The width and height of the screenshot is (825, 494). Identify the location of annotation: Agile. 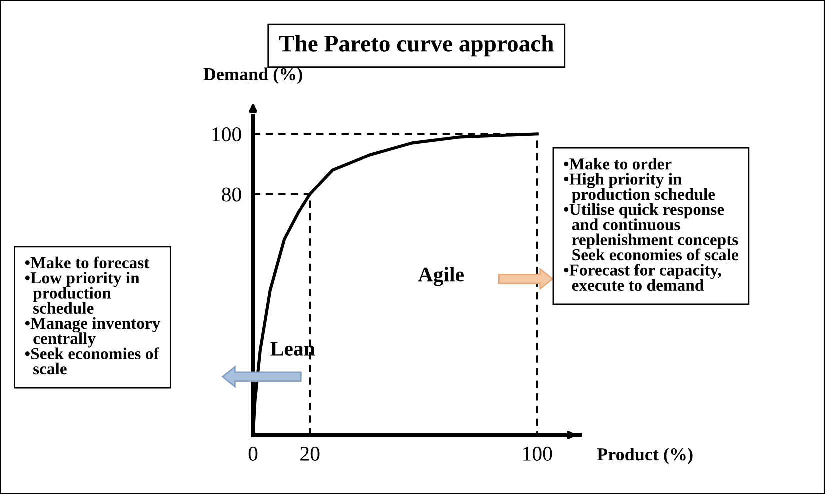
(441, 276).